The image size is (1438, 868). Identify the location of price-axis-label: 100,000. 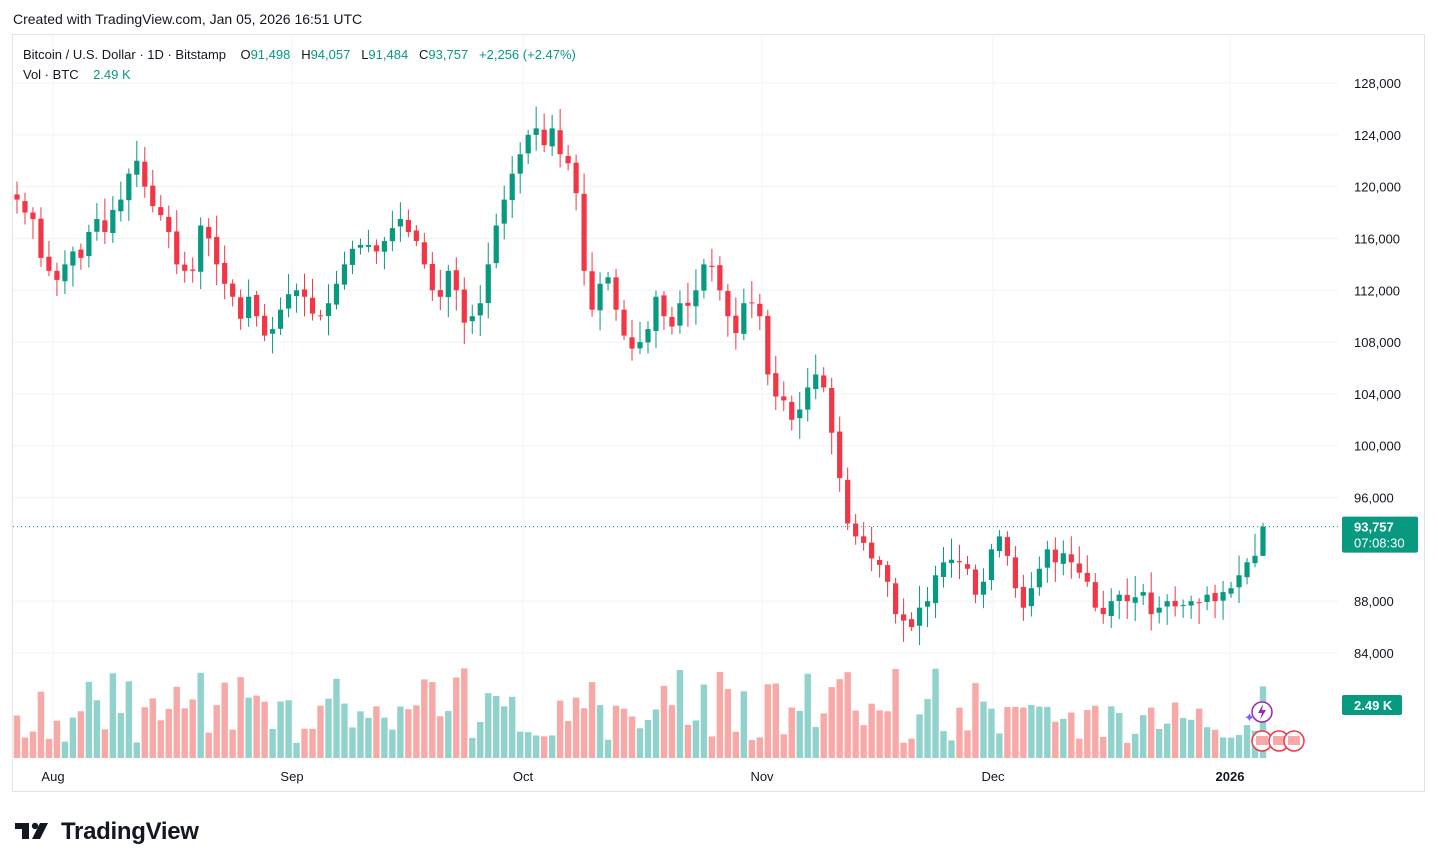
(1377, 446).